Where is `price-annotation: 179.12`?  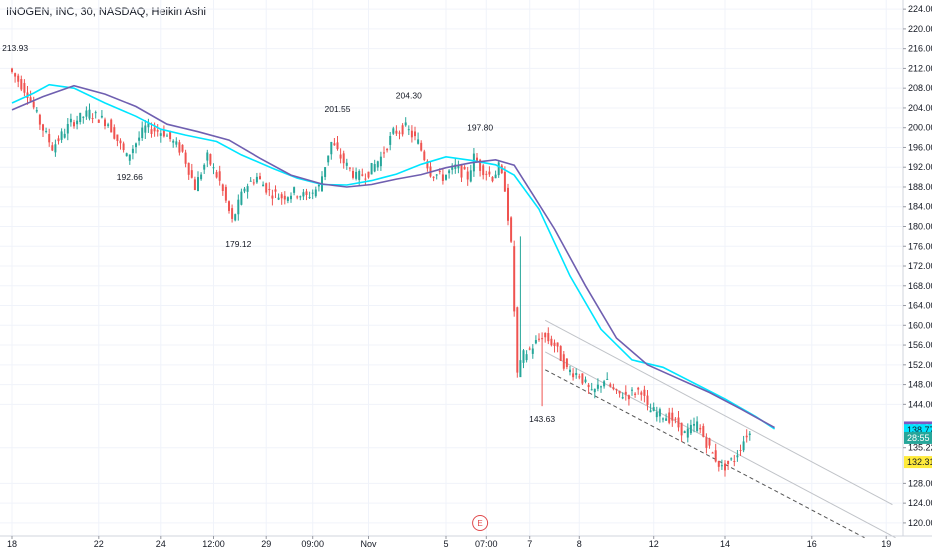
price-annotation: 179.12 is located at coordinates (238, 244).